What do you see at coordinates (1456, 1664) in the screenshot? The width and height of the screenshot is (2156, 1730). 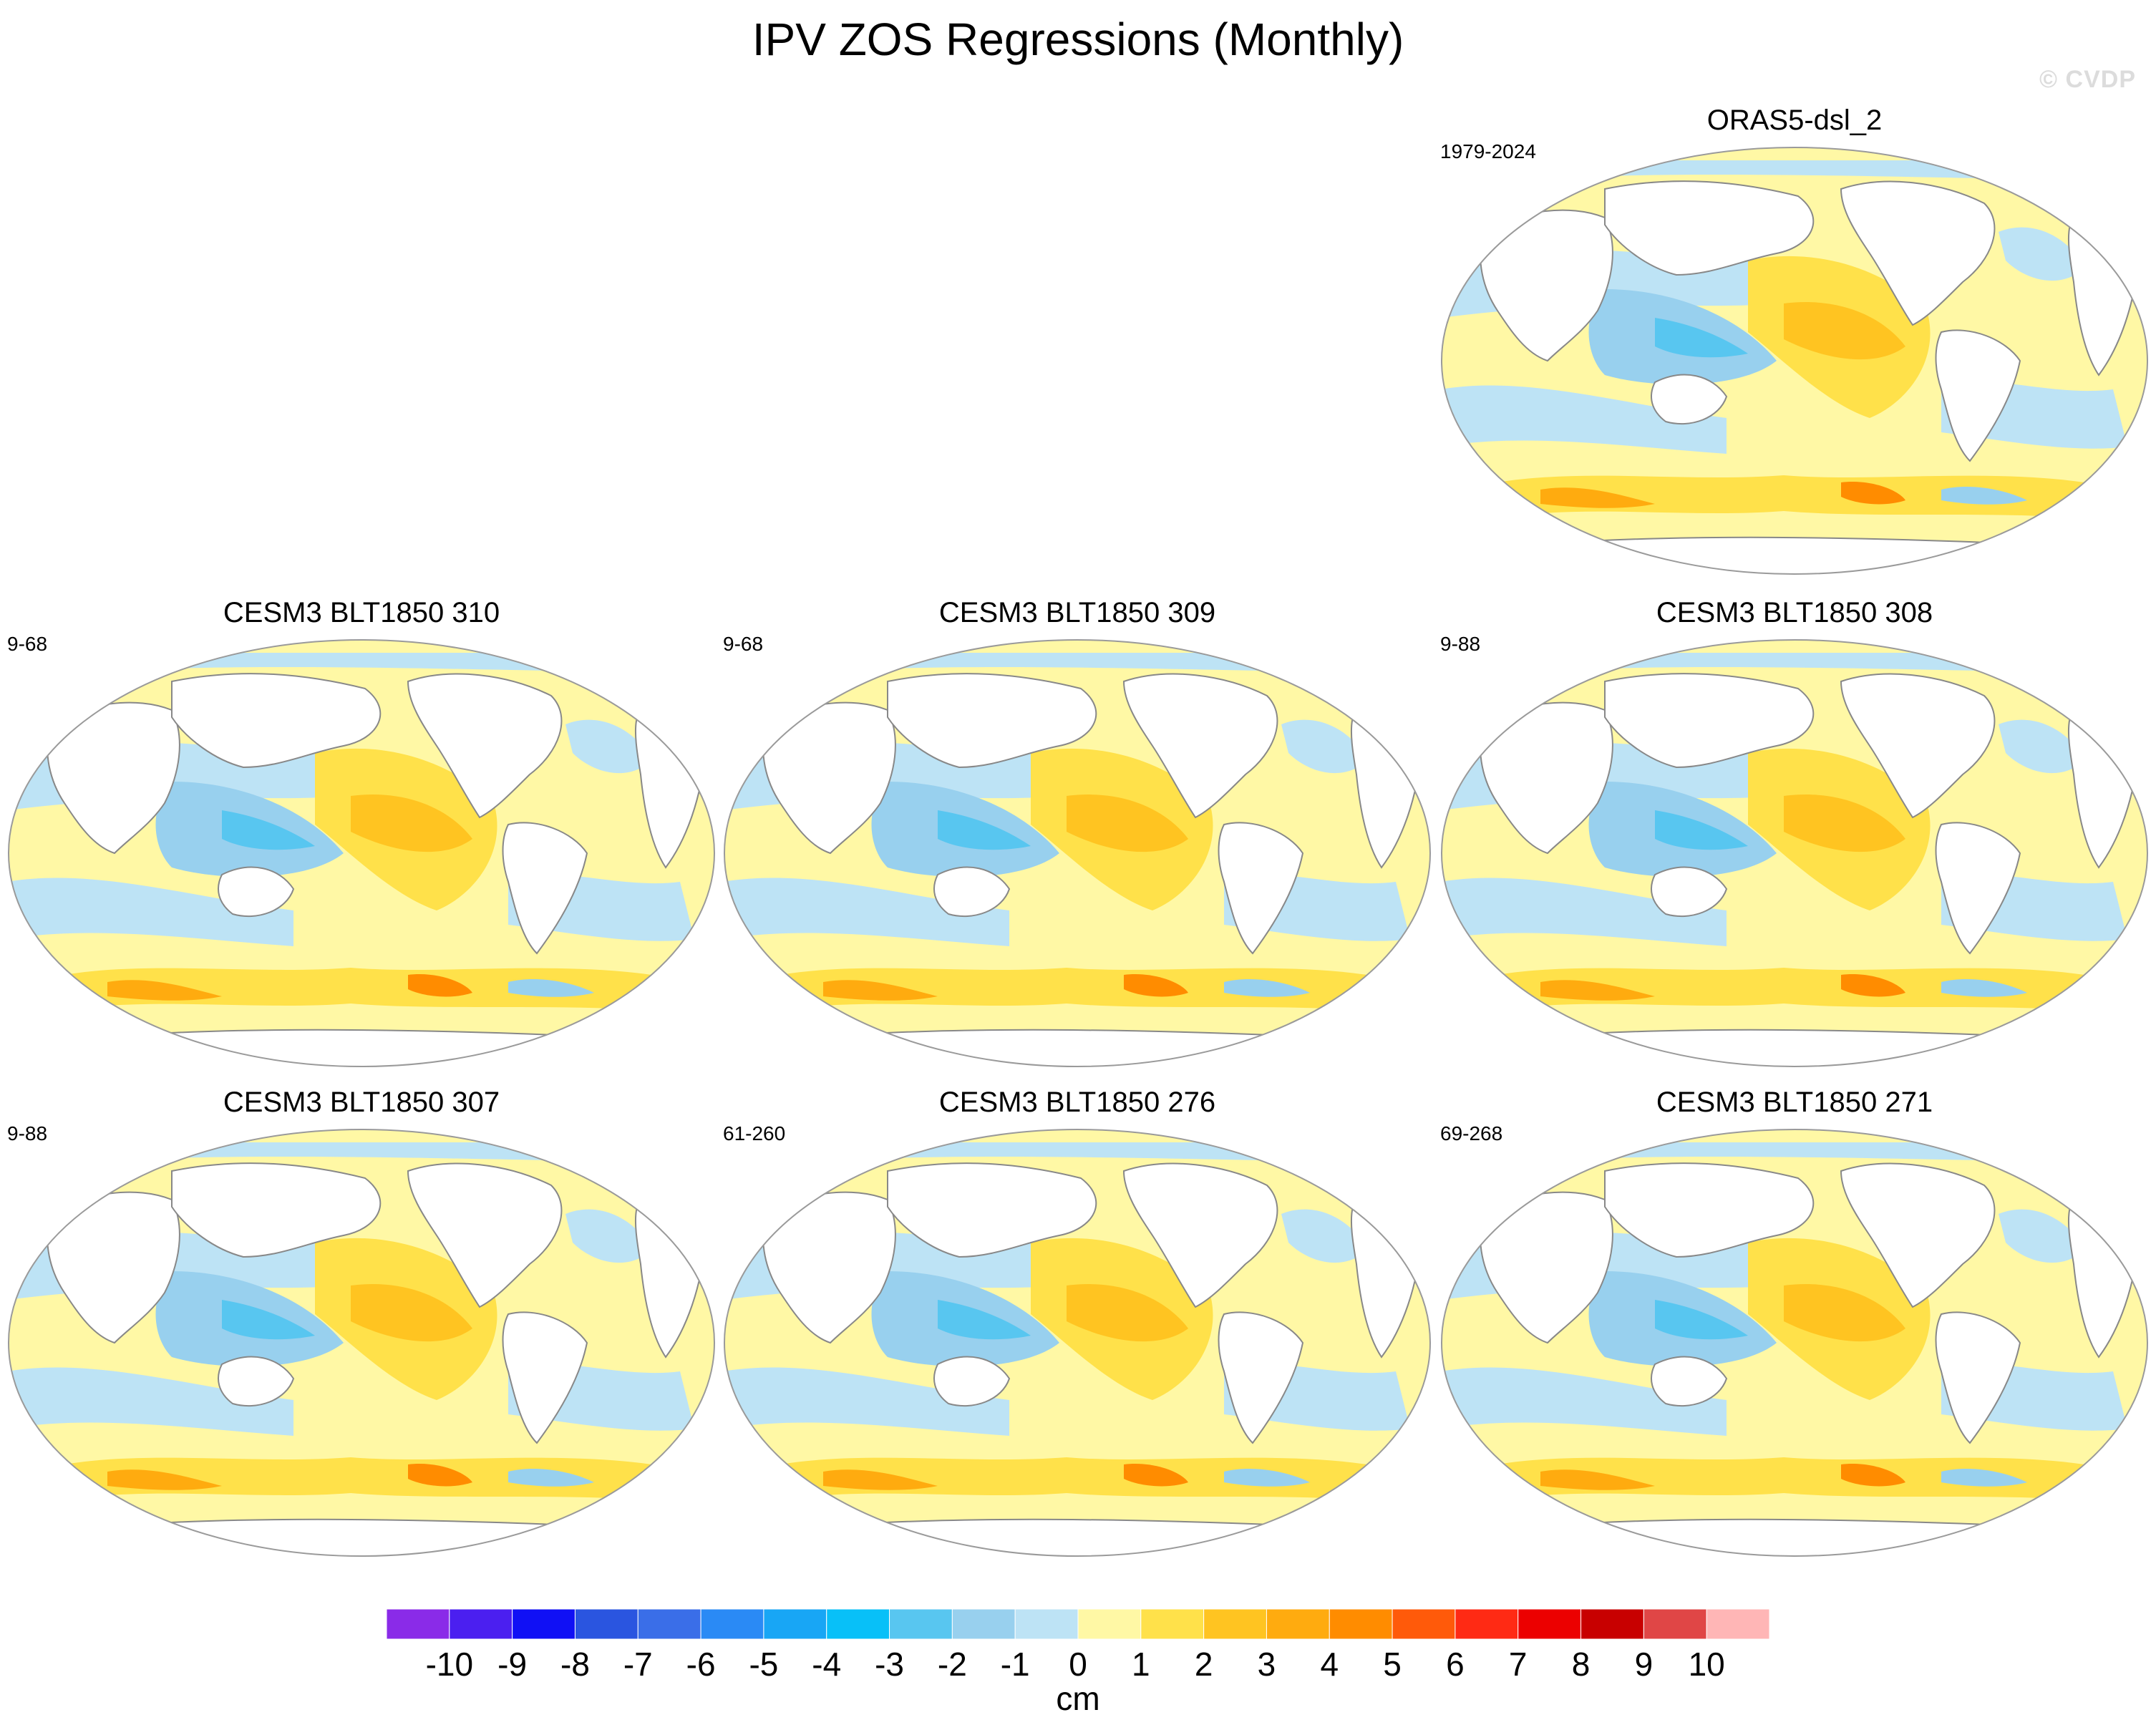 I see `colorbar-tick-label: 6` at bounding box center [1456, 1664].